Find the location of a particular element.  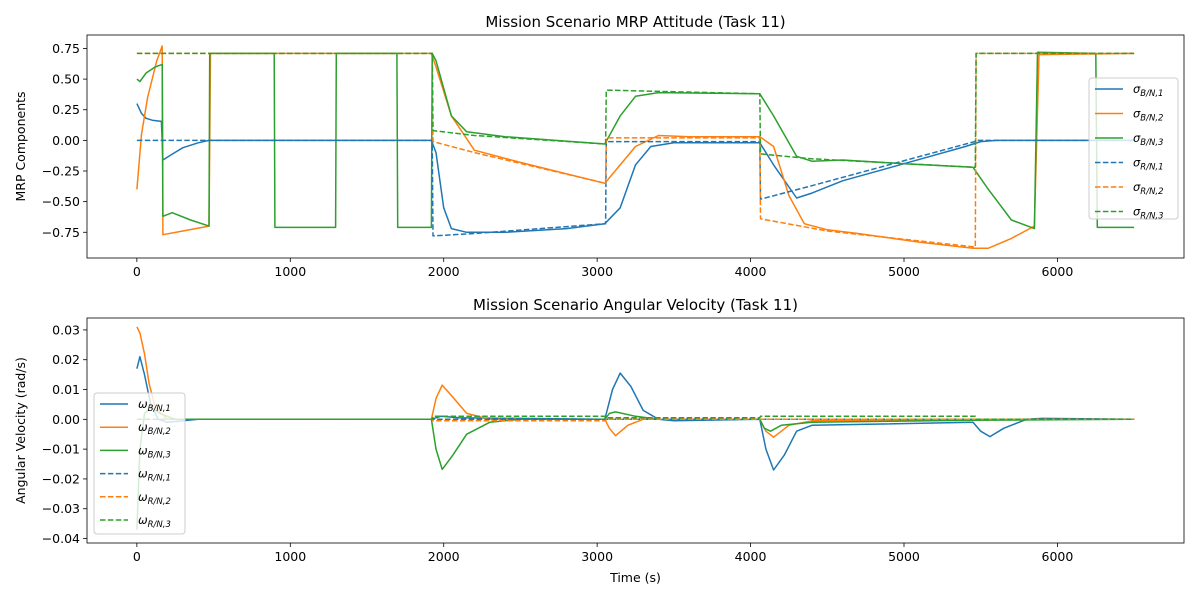

legend-label: ωB/N,2 is located at coordinates (154, 428).